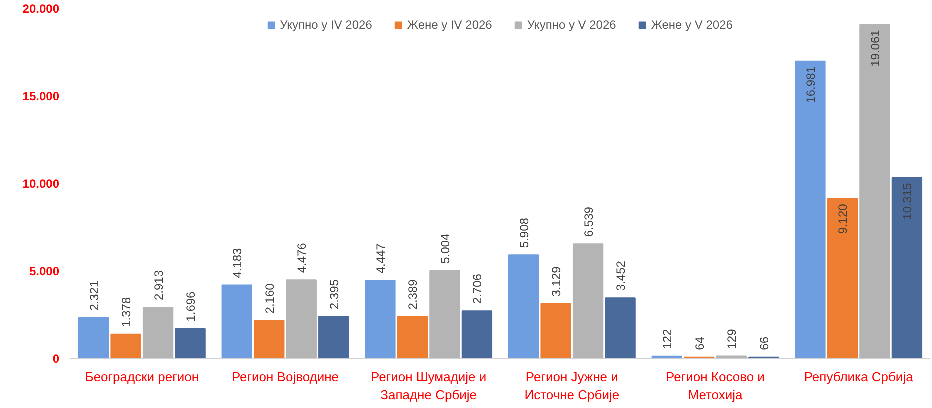 This screenshot has height=408, width=932. Describe the element at coordinates (843, 219) in the screenshot. I see `data-label: 9.120` at that location.